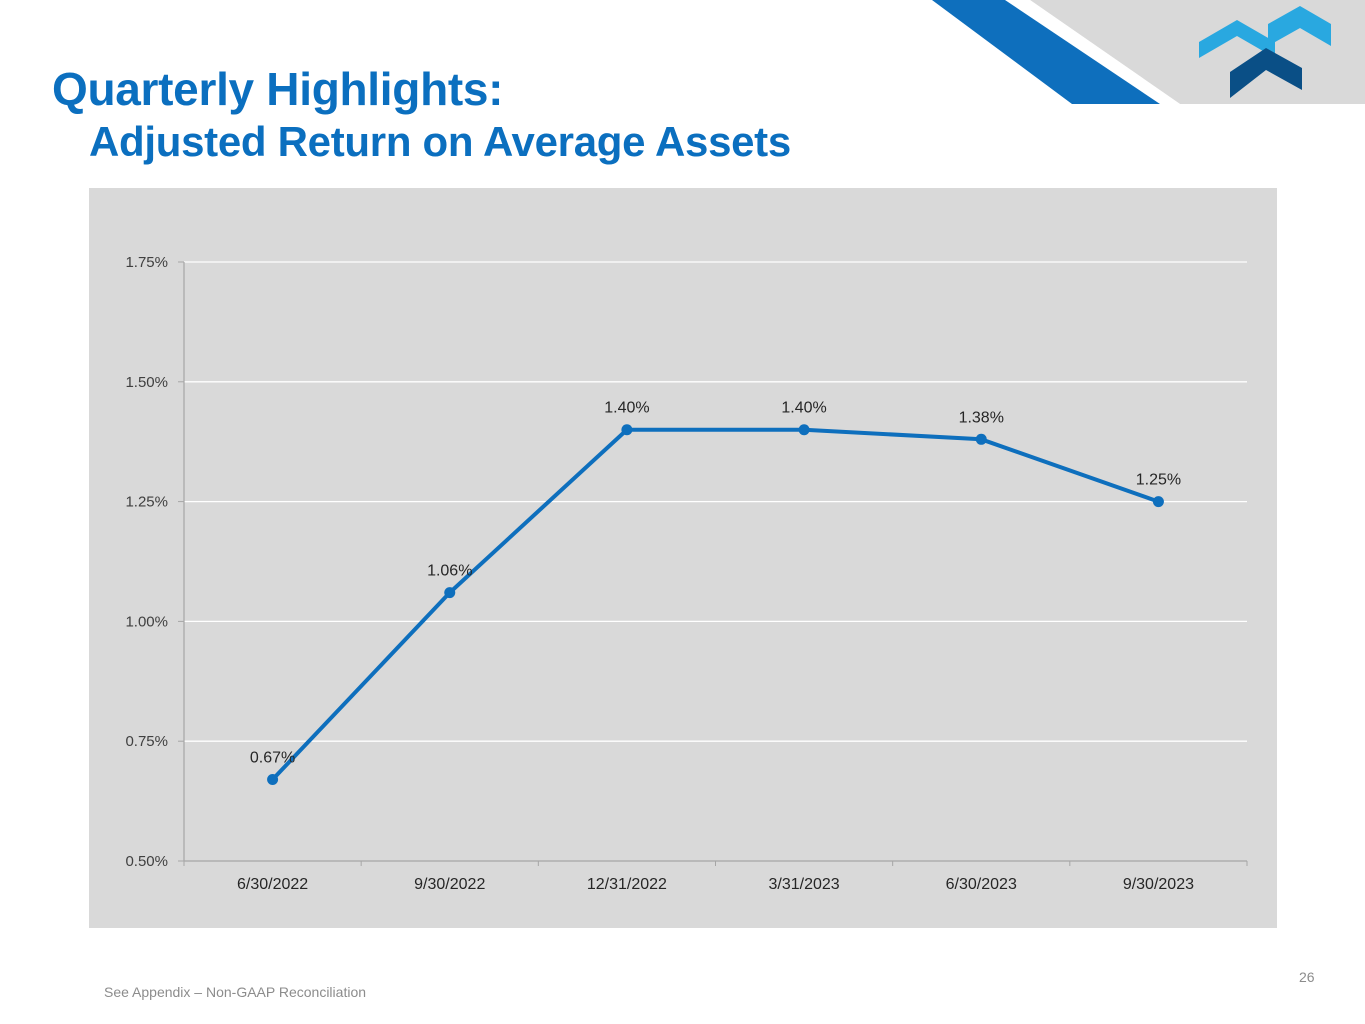 This screenshot has height=1024, width=1365. Describe the element at coordinates (627, 884) in the screenshot. I see `x-tick-label: 12/31/2022` at that location.